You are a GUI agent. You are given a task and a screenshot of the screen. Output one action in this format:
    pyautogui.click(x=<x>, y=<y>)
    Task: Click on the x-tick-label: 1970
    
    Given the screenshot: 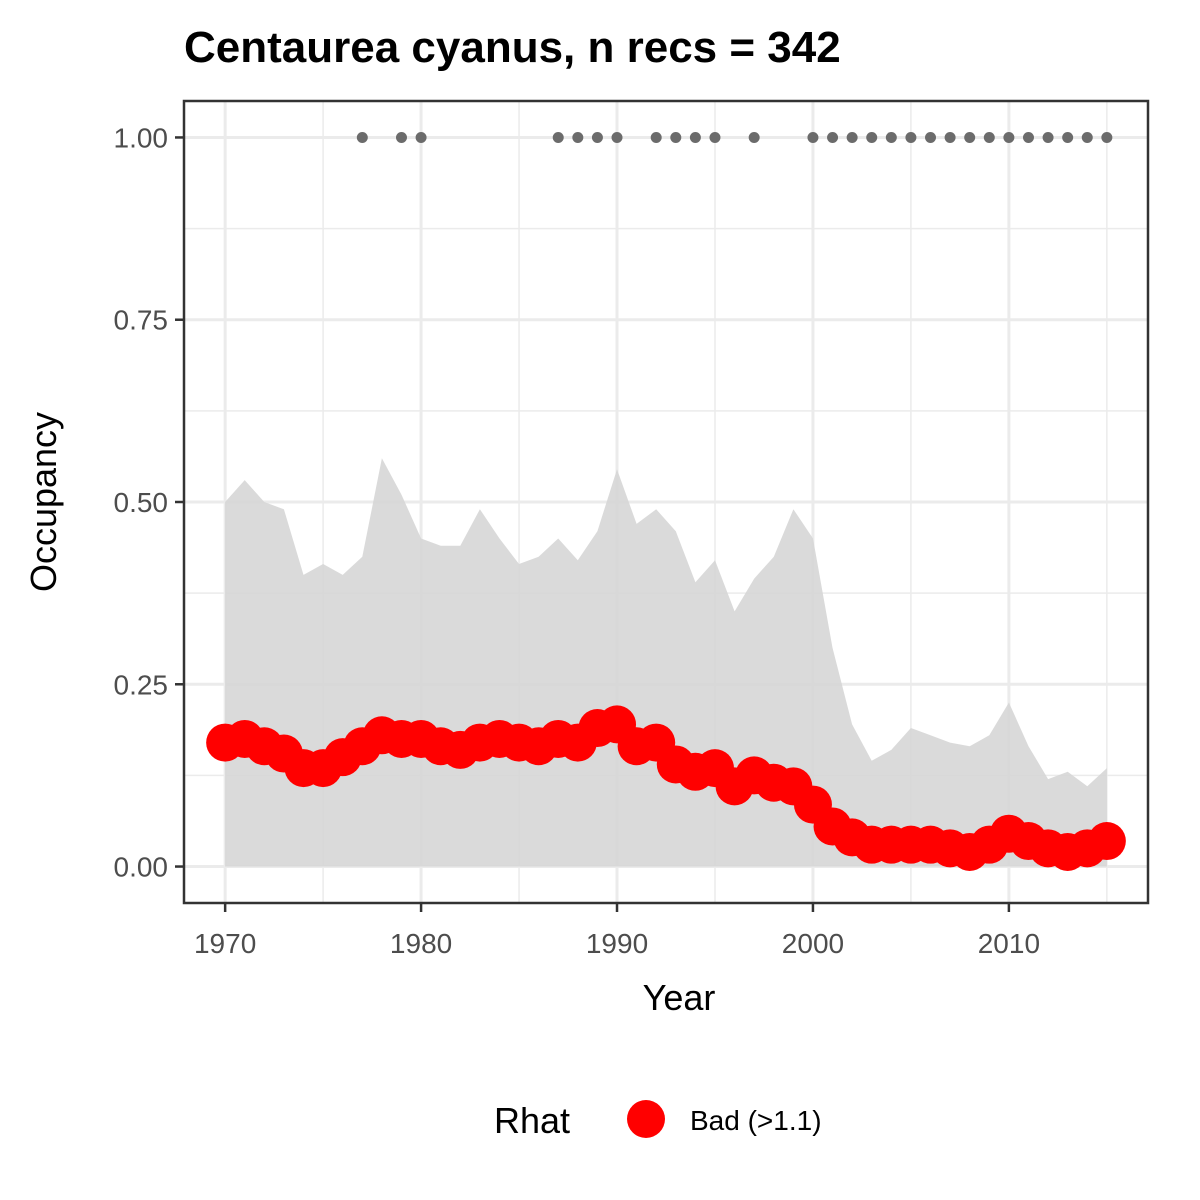 What is the action you would take?
    pyautogui.click(x=225, y=943)
    